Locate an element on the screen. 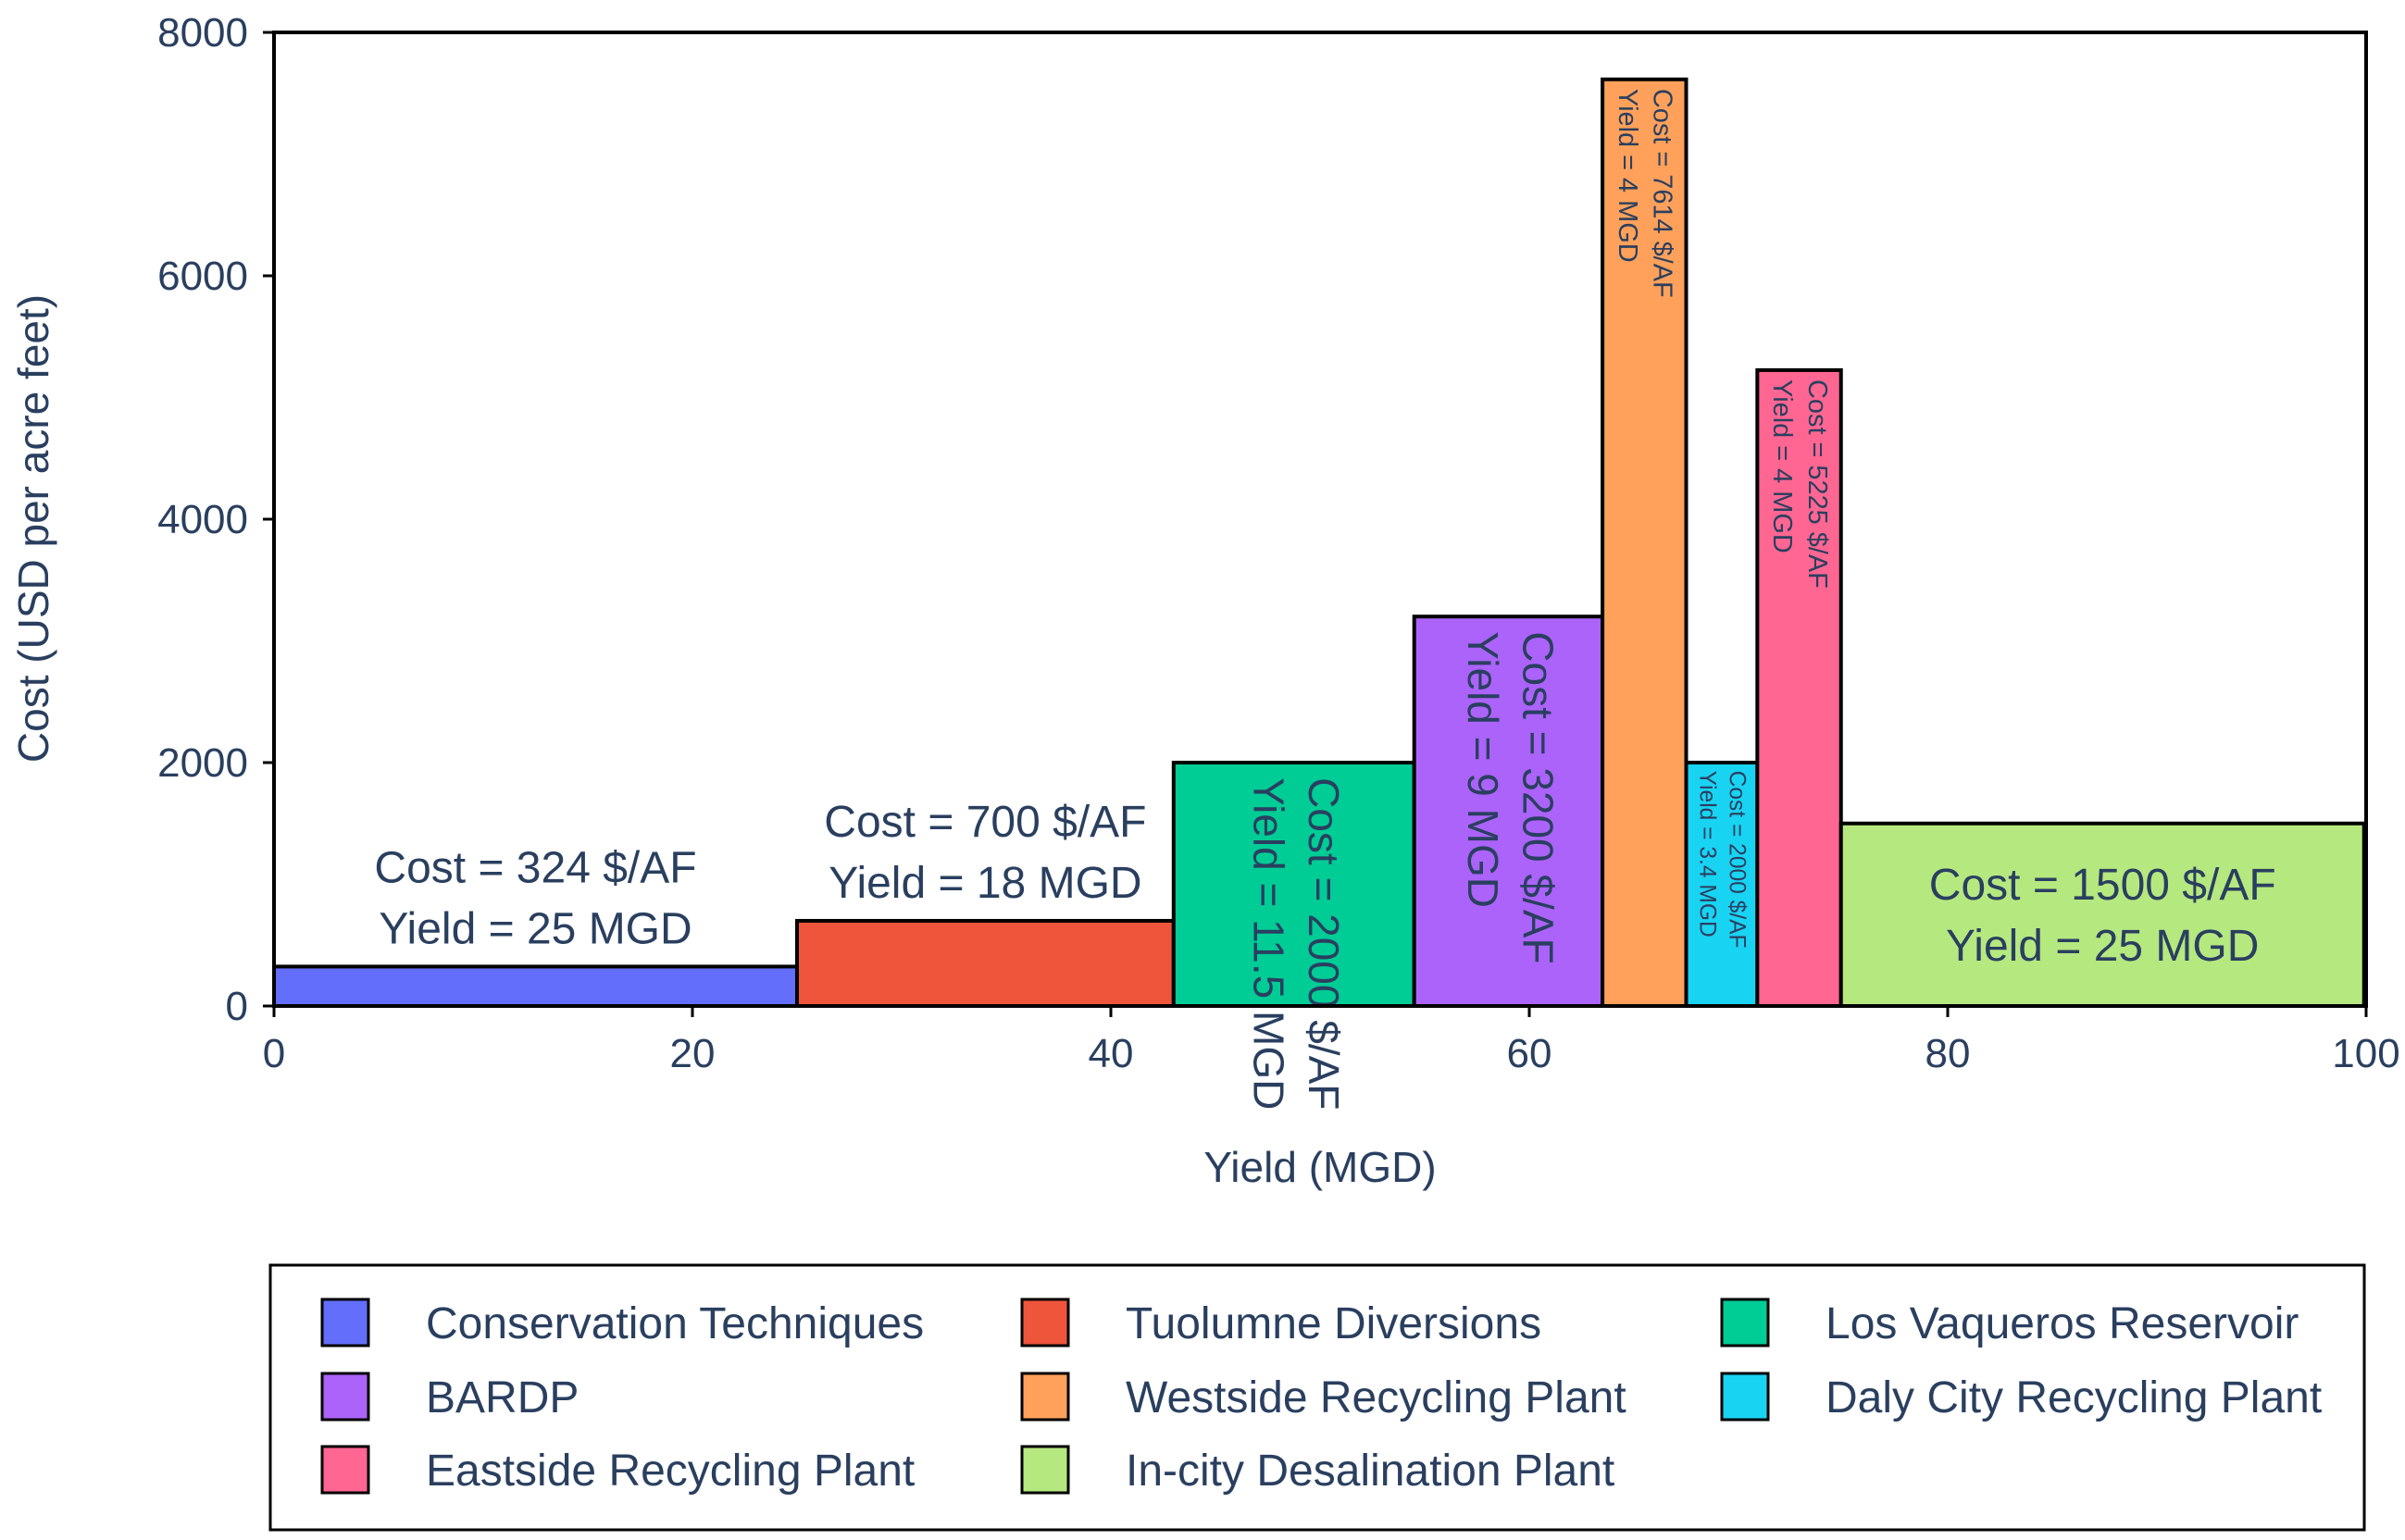 The height and width of the screenshot is (1540, 2405). legend-item-tuolumne-diversions: Tuolumne Diversions is located at coordinates (1280, 1323).